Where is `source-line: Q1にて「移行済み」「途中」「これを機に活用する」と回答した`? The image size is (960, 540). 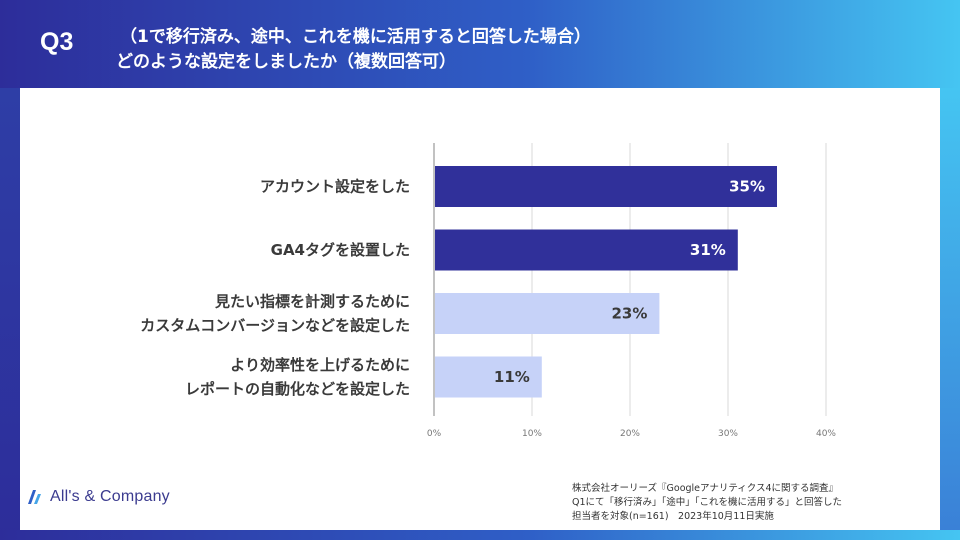 source-line: Q1にて「移行済み」「途中」「これを機に活用する」と回答した is located at coordinates (707, 502).